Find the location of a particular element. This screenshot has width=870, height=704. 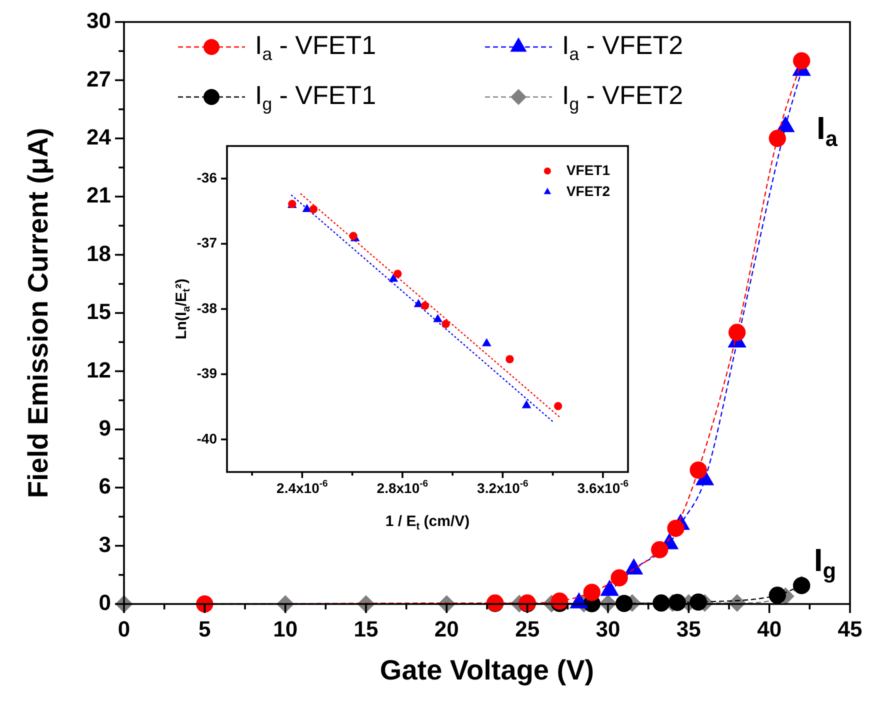

y-tick-label: 6 is located at coordinates (105, 486).